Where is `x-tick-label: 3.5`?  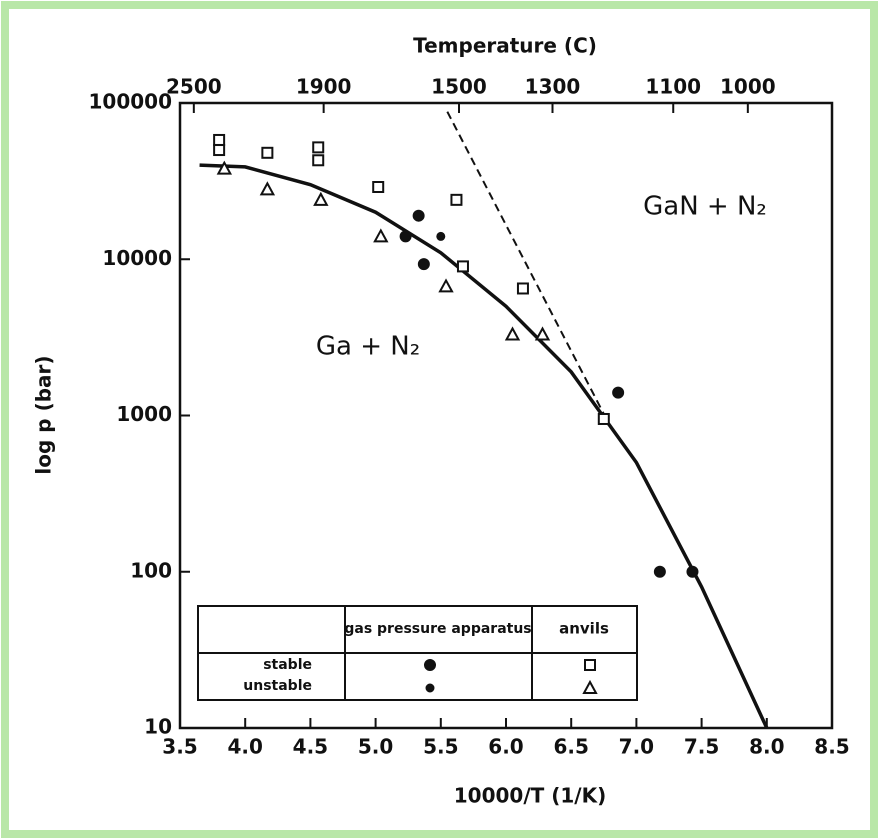 x-tick-label: 3.5 is located at coordinates (179, 747).